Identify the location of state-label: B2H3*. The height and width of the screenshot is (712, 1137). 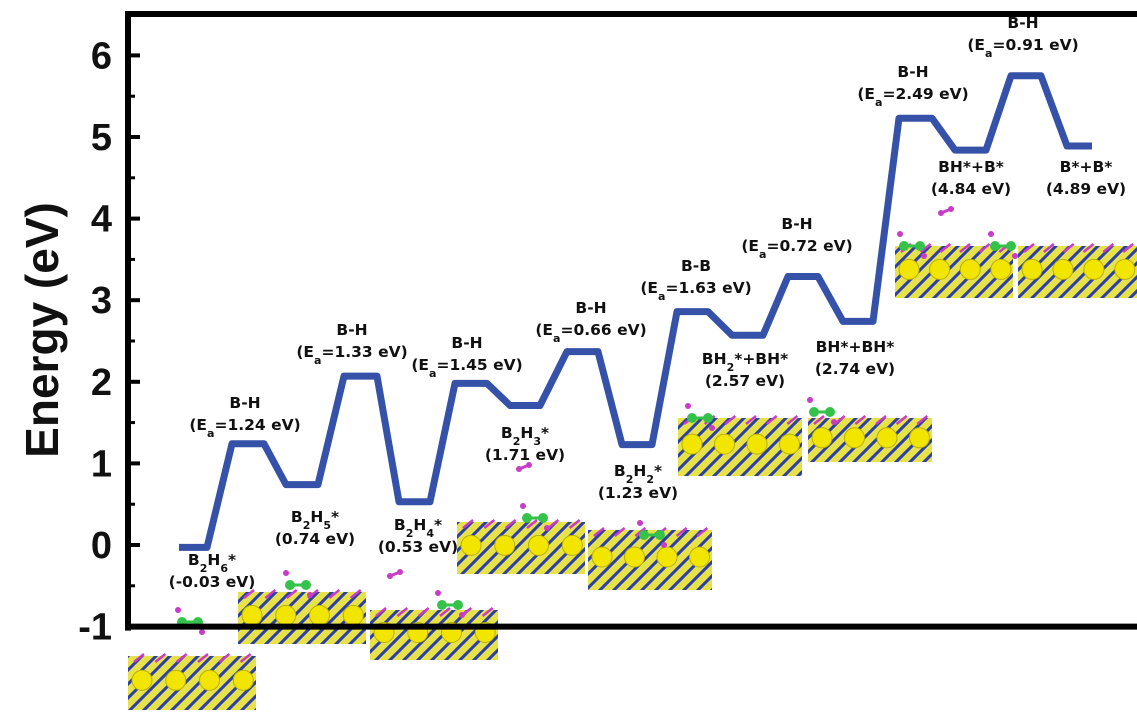
(525, 436).